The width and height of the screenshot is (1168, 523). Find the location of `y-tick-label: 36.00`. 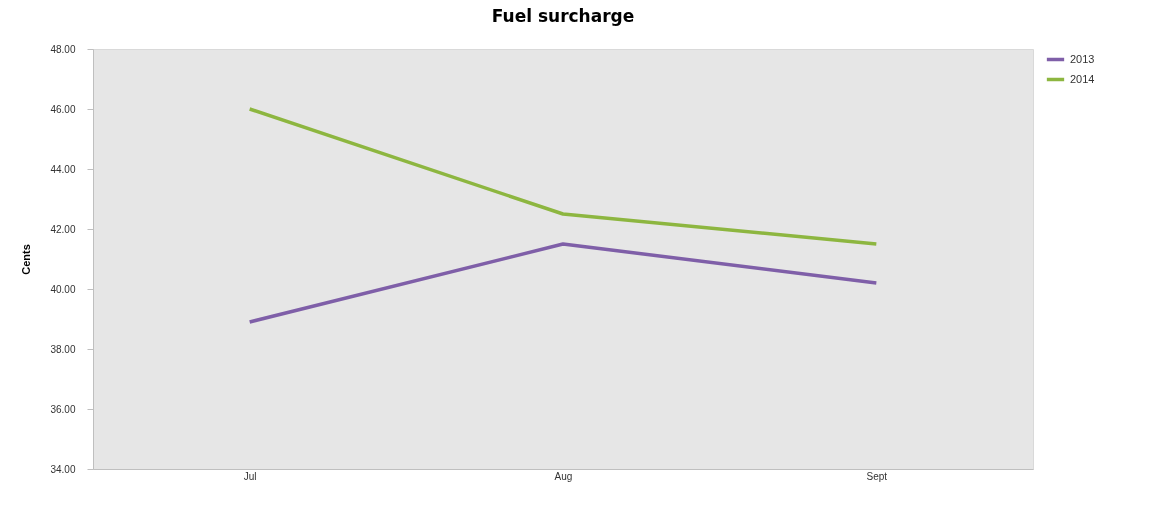

y-tick-label: 36.00 is located at coordinates (63, 409).